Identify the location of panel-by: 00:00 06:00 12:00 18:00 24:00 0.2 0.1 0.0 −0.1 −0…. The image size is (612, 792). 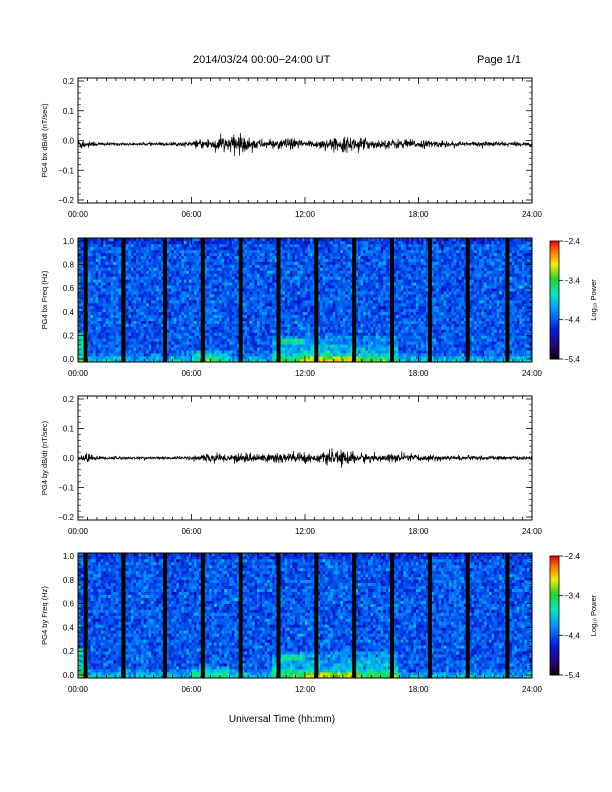
(291, 465).